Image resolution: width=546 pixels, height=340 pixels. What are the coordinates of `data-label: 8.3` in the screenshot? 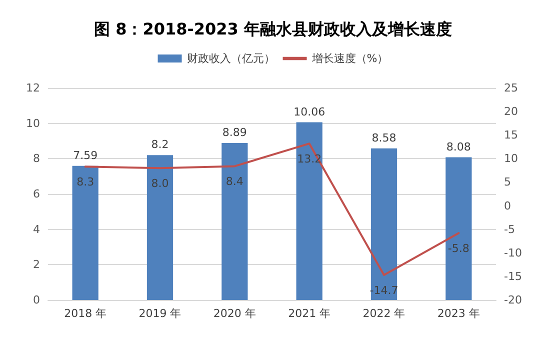 It's located at (85, 182).